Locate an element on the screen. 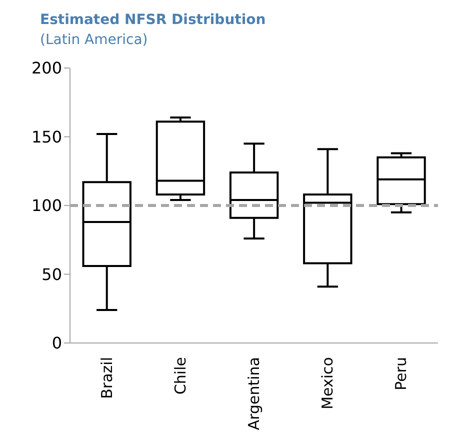  x-tick-label: Argentina is located at coordinates (254, 393).